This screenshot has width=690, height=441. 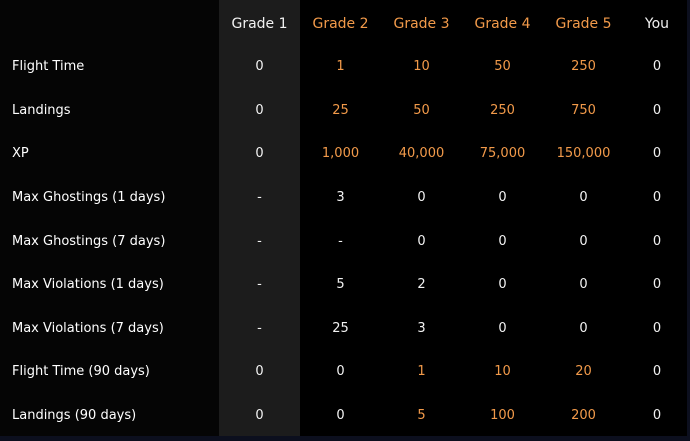 I want to click on row-label: Max Violations (7 days), so click(x=88, y=328).